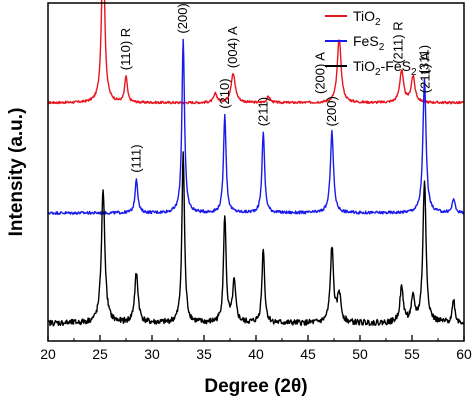  What do you see at coordinates (412, 354) in the screenshot?
I see `x-tick-label: 55` at bounding box center [412, 354].